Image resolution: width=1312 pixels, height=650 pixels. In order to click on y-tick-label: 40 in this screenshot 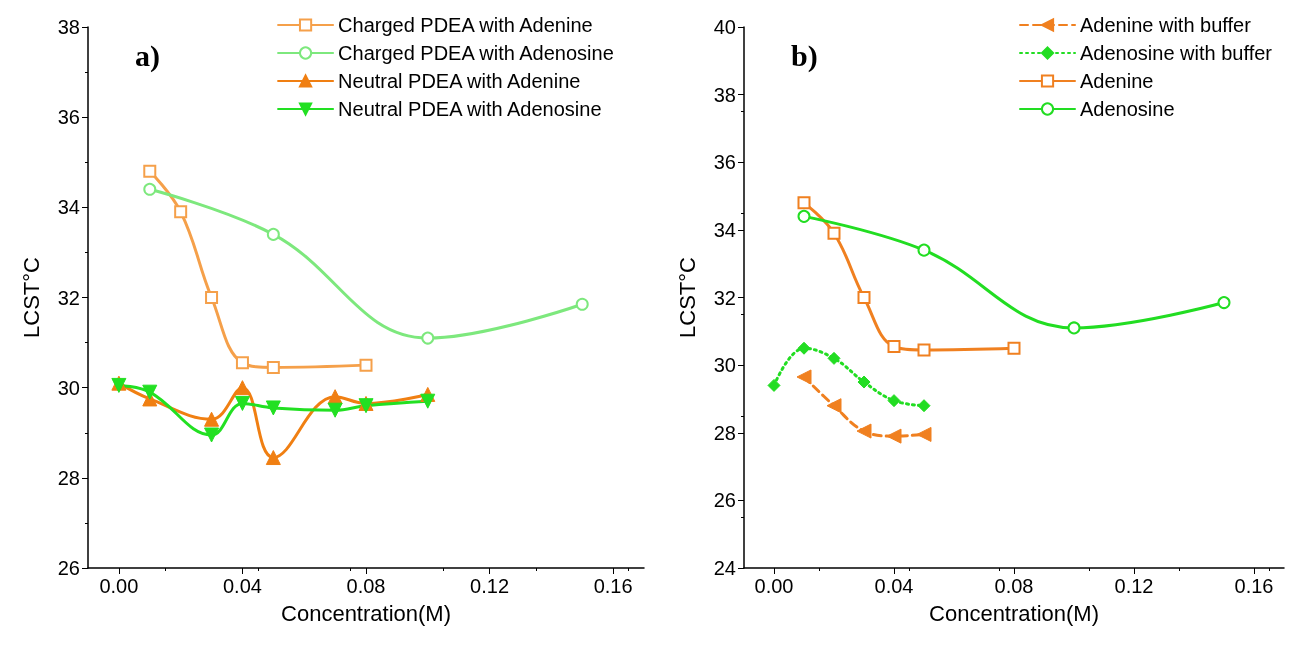, I will do `click(724, 27)`.